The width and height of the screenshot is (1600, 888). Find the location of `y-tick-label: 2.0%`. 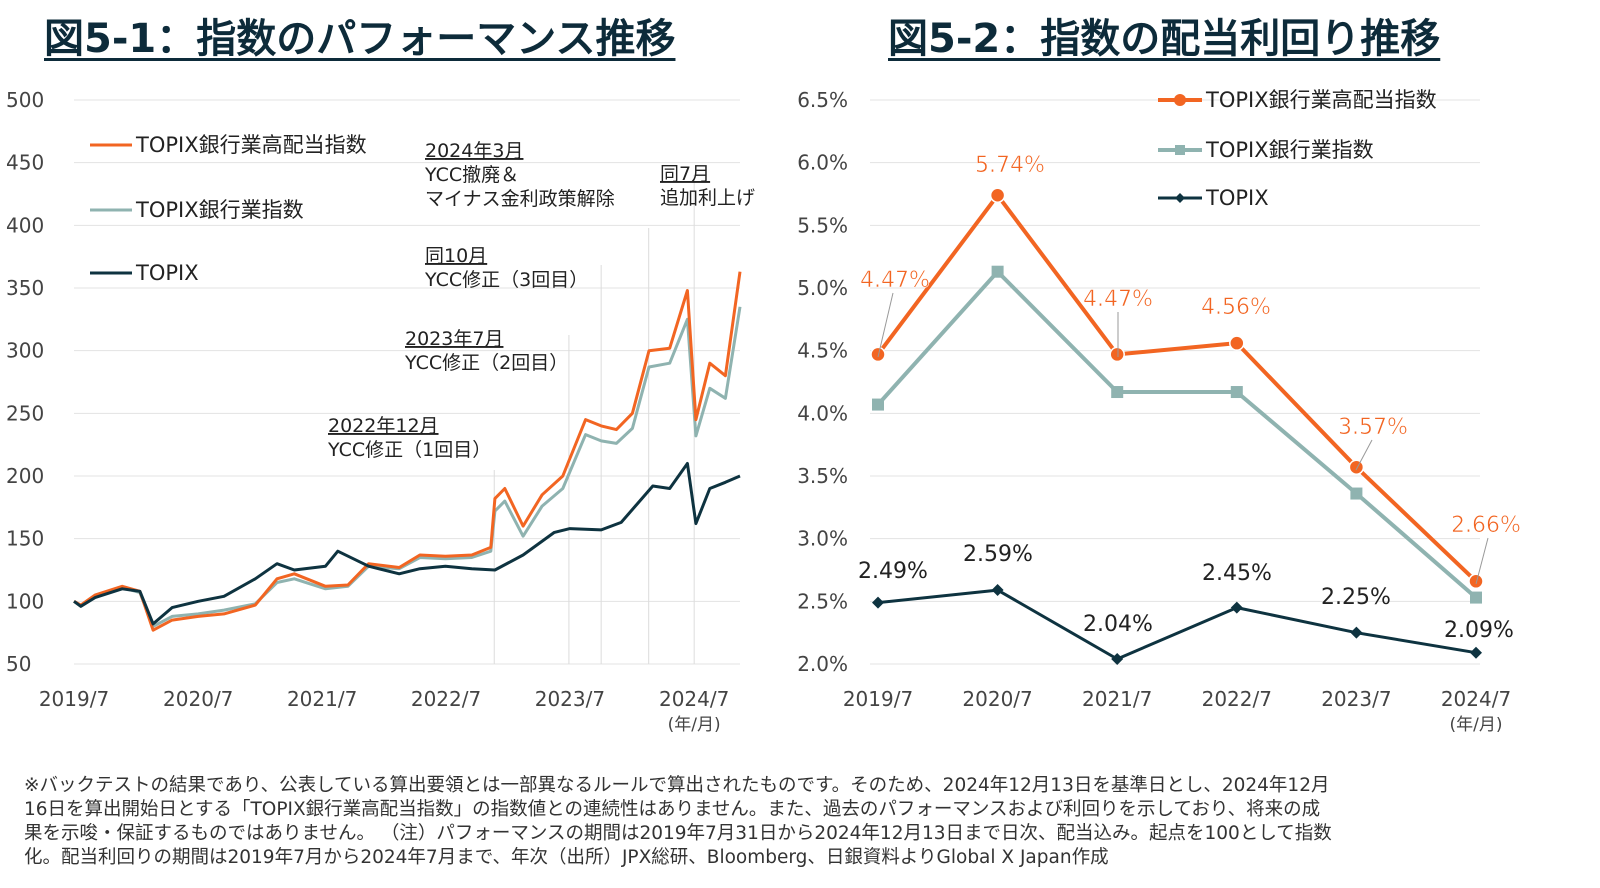

y-tick-label: 2.0% is located at coordinates (822, 664).